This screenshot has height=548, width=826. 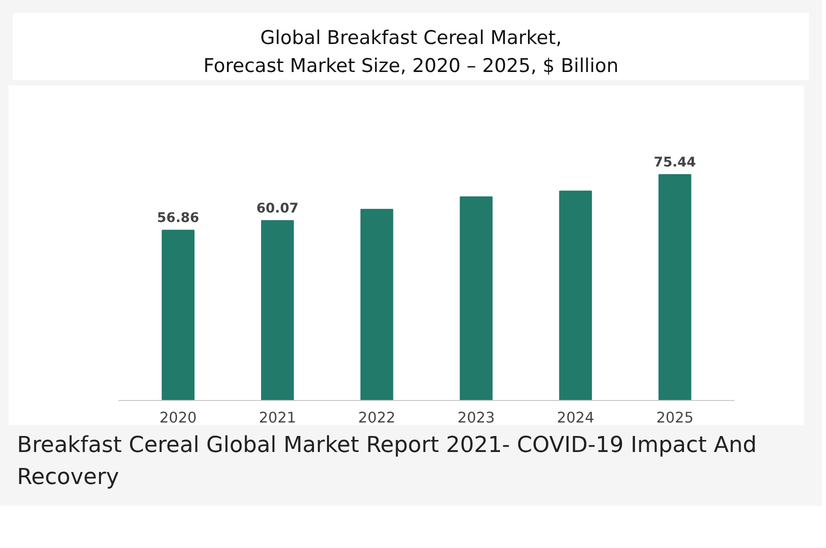 I want to click on x-tick-label: 2024, so click(x=575, y=418).